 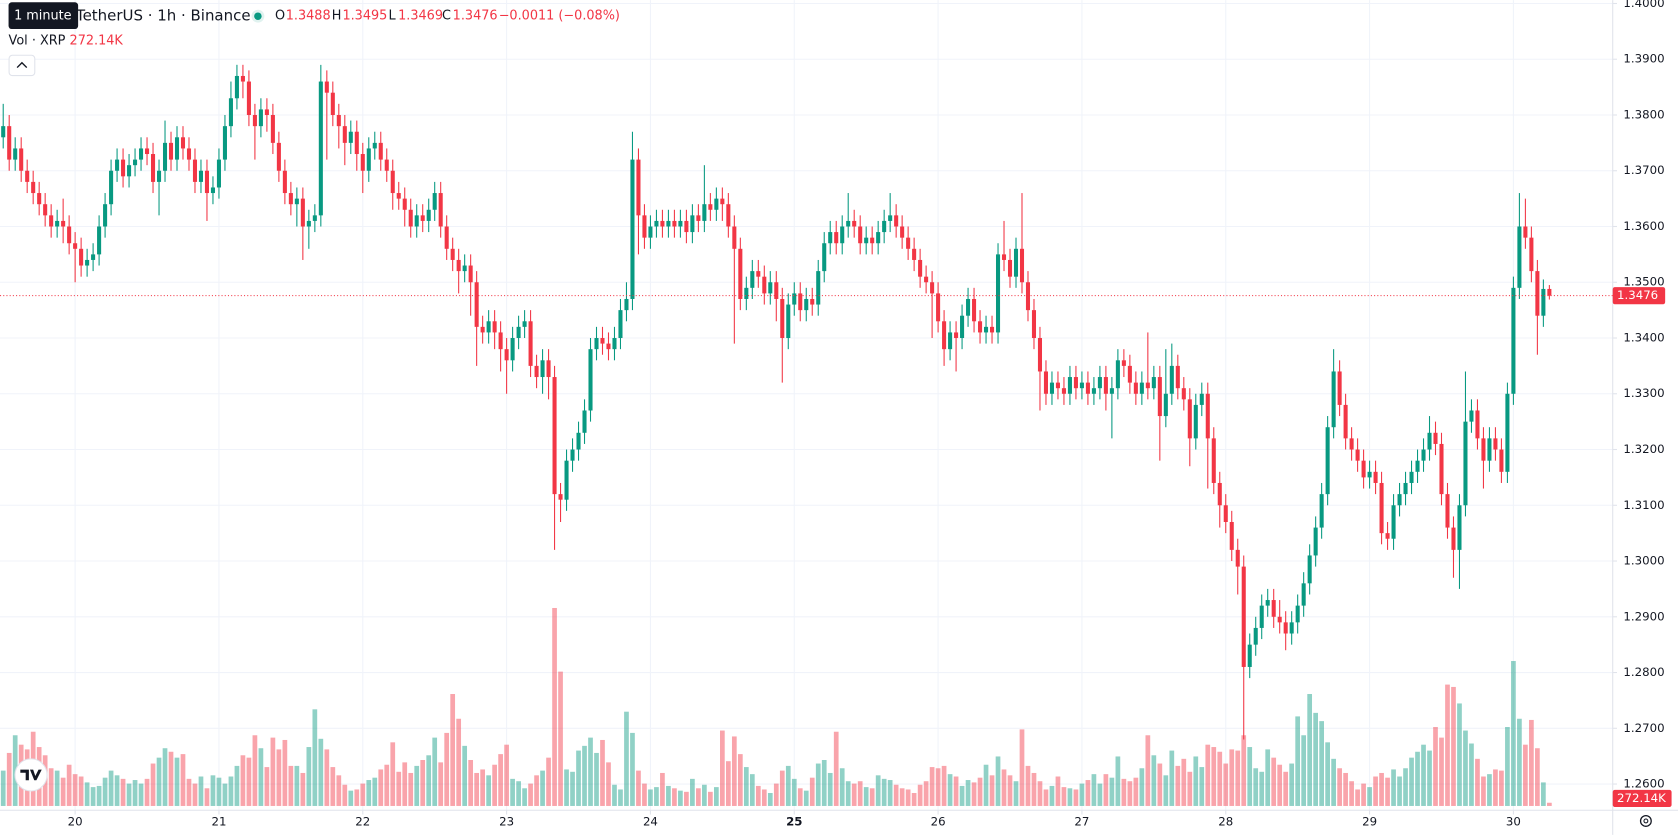 What do you see at coordinates (1642, 798) in the screenshot?
I see `last-volume-tag` at bounding box center [1642, 798].